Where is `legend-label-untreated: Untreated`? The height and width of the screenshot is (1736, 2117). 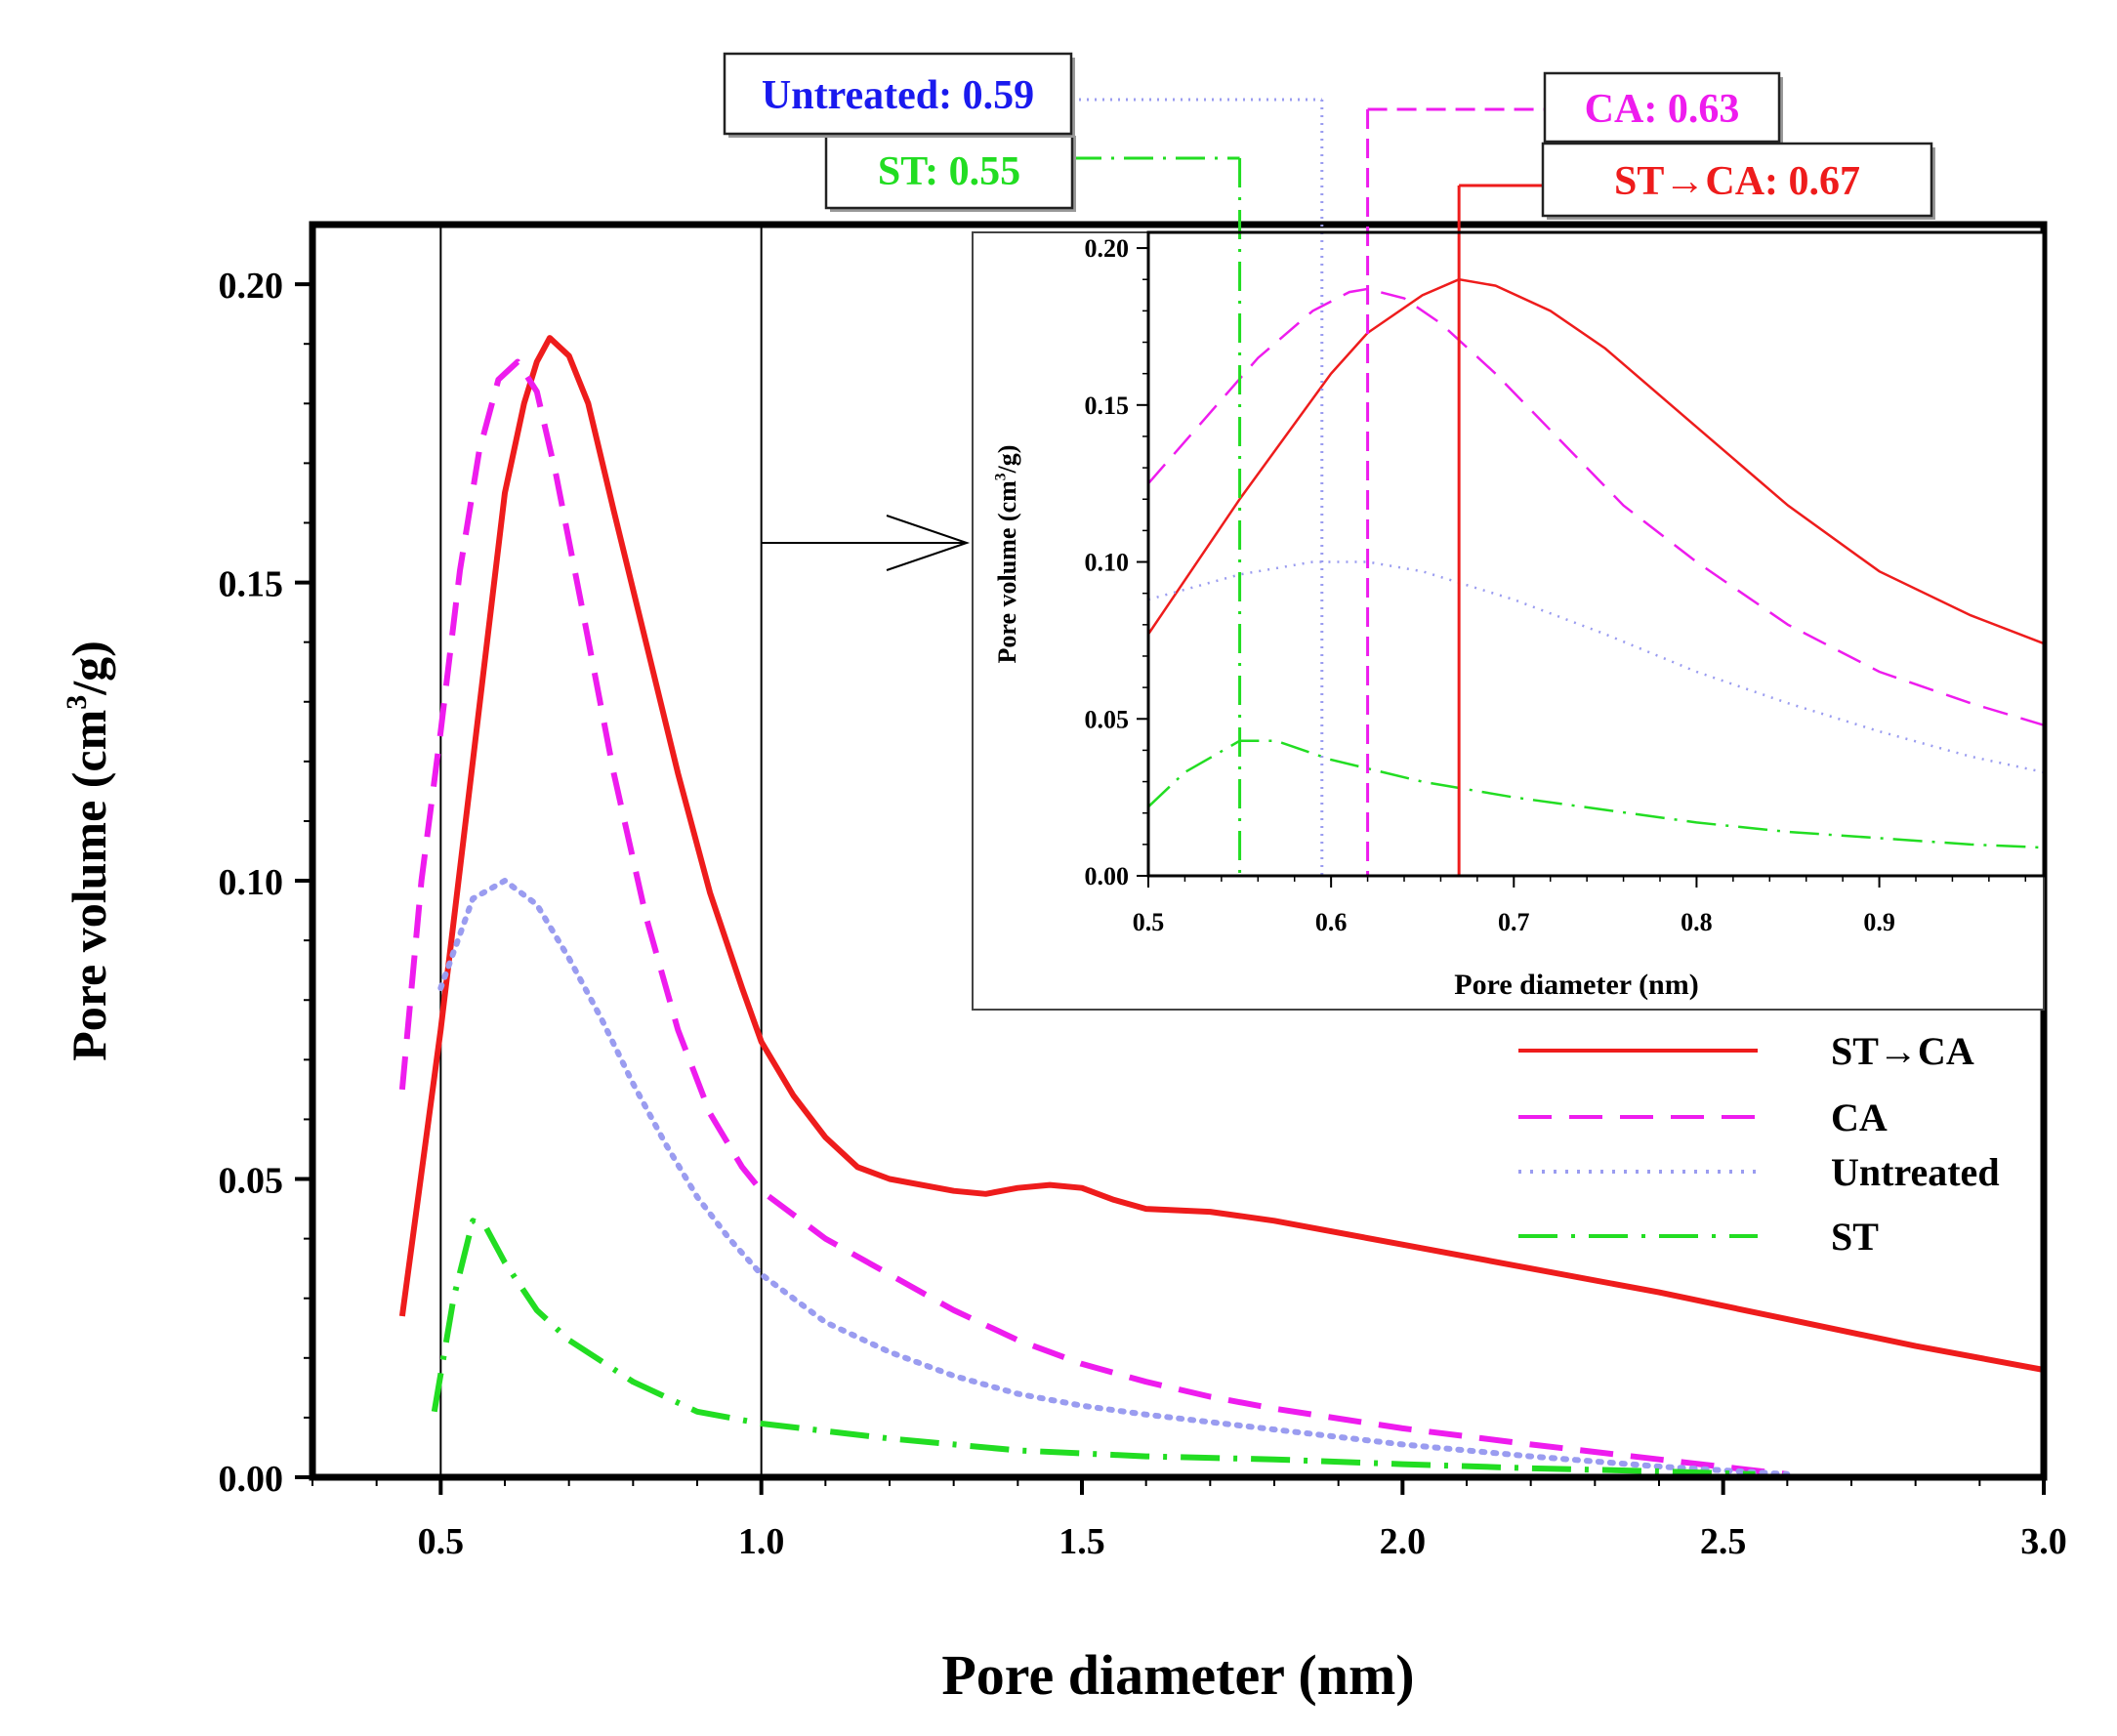
legend-label-untreated: Untreated is located at coordinates (1915, 1172).